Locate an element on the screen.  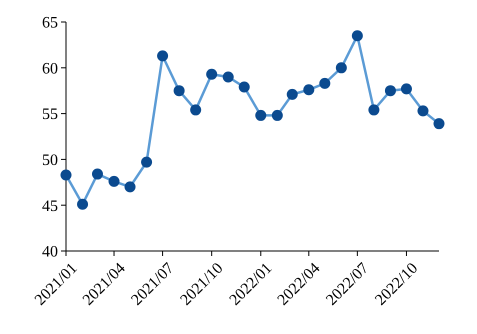
y-tick-label: 45 is located at coordinates (50, 206).